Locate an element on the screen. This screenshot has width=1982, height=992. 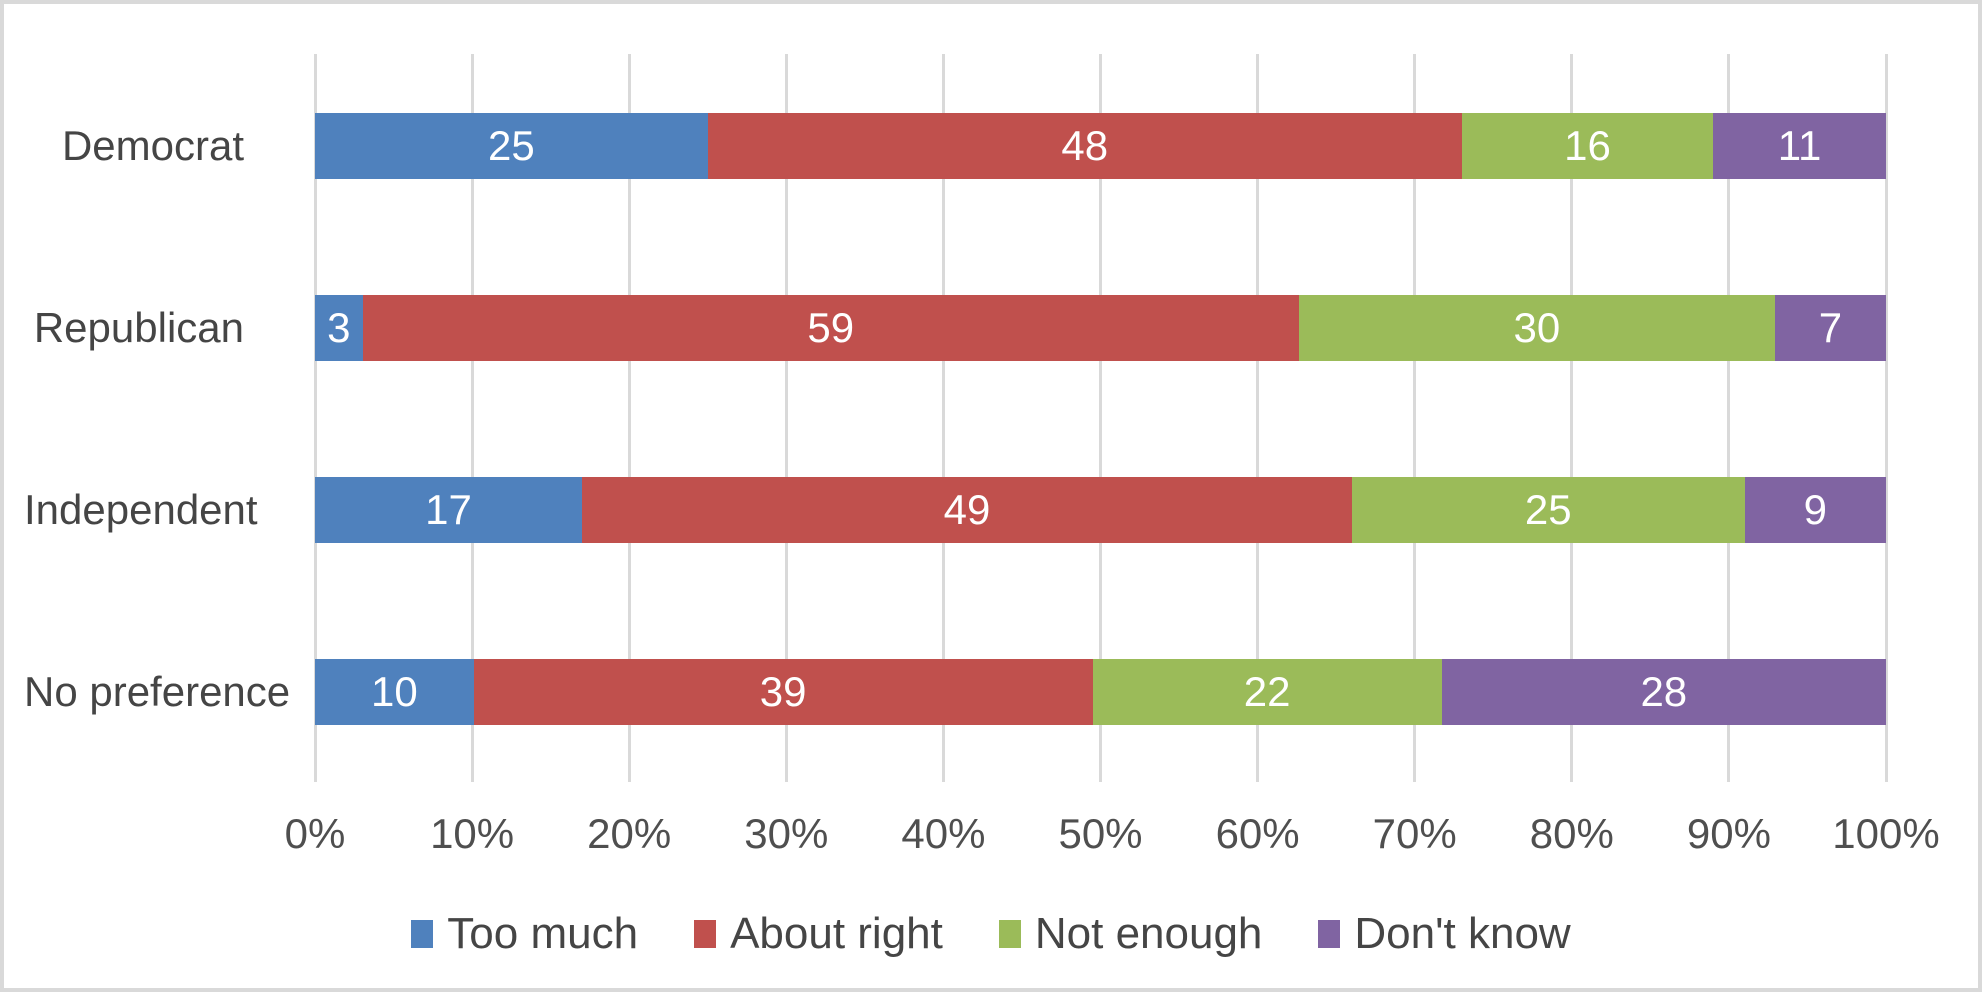
legend-label: Not enough is located at coordinates (1148, 933).